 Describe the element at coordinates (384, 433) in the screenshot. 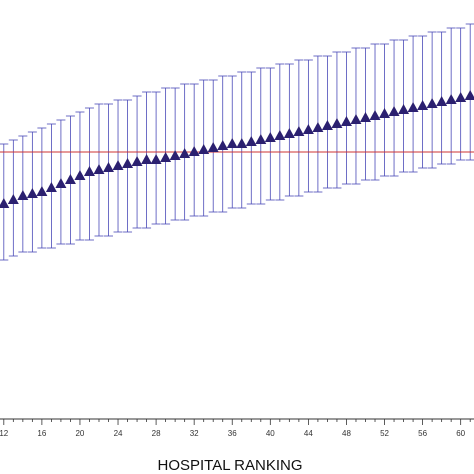

I see `x-tick-label: 52` at that location.